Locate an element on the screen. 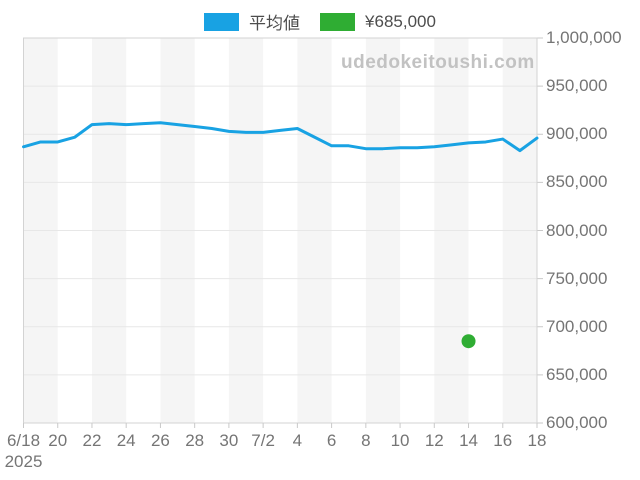  x-axis-tick-label: 16 is located at coordinates (503, 440).